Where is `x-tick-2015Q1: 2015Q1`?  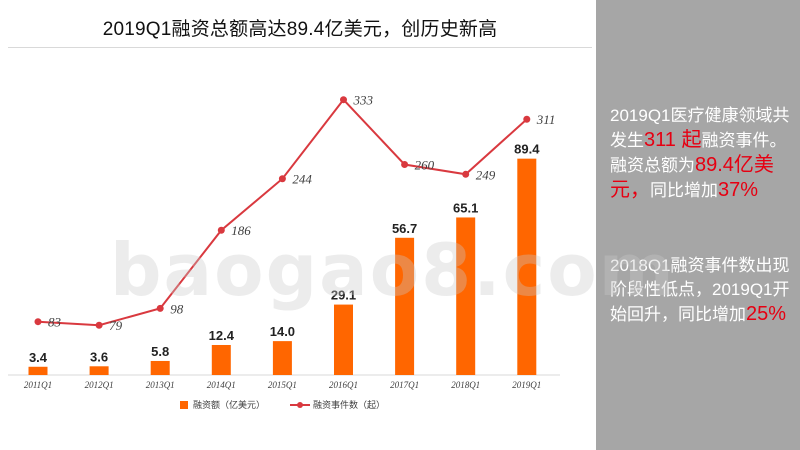
x-tick-2015Q1: 2015Q1 is located at coordinates (282, 385).